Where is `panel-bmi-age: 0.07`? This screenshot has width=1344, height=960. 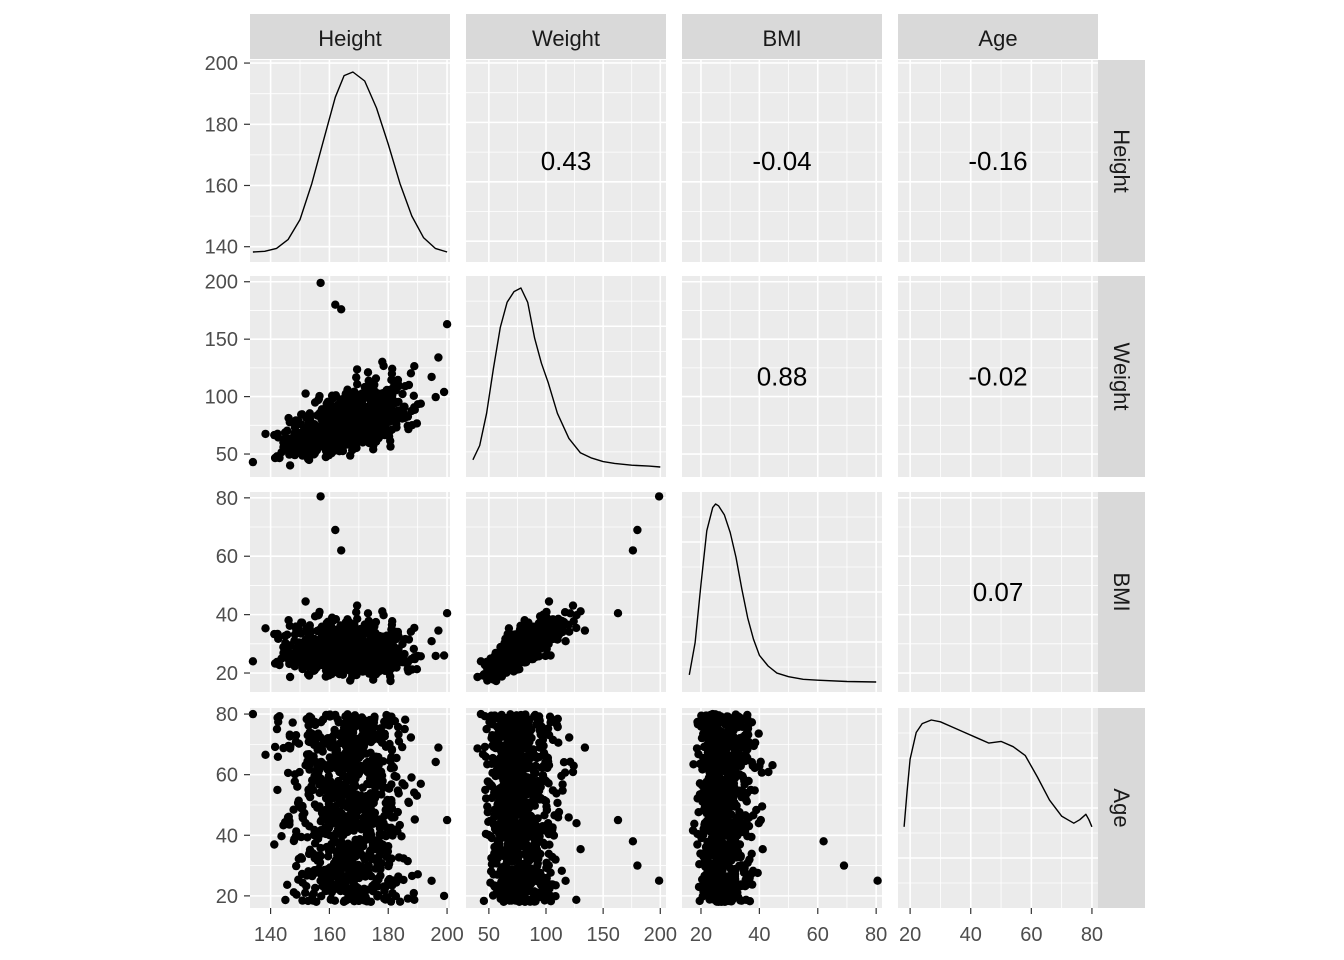
panel-bmi-age: 0.07 is located at coordinates (998, 592).